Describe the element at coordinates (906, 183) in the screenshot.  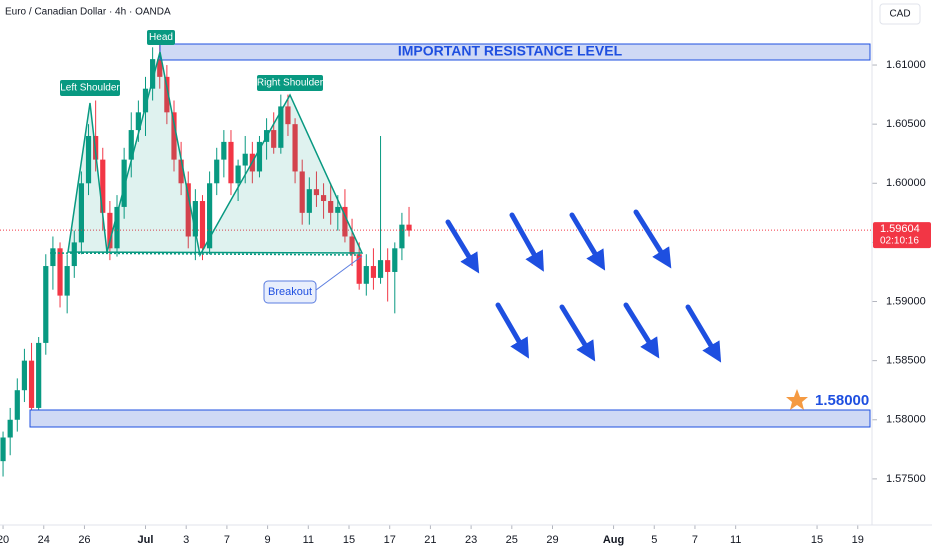
I see `y-tick-label: 1.60000` at that location.